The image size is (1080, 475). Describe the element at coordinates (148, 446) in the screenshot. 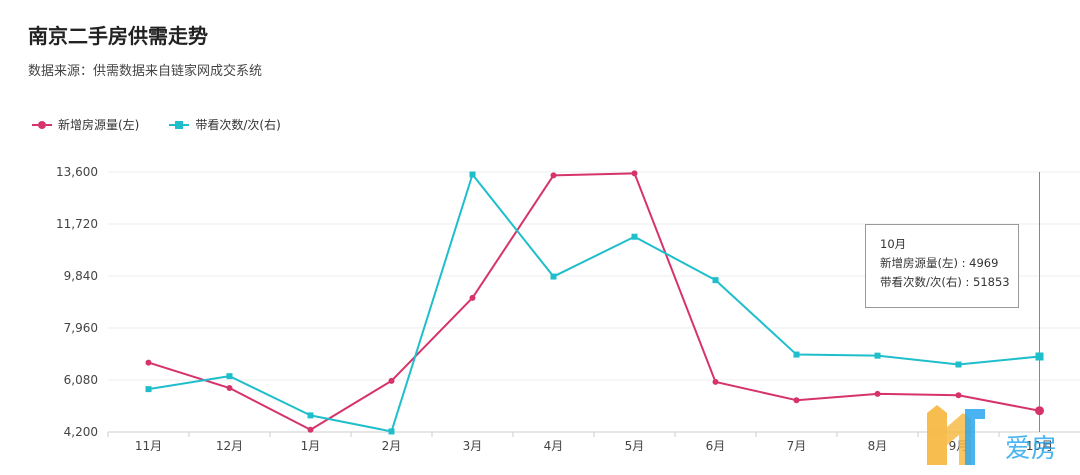

I see `x-tick-label: 11月` at that location.